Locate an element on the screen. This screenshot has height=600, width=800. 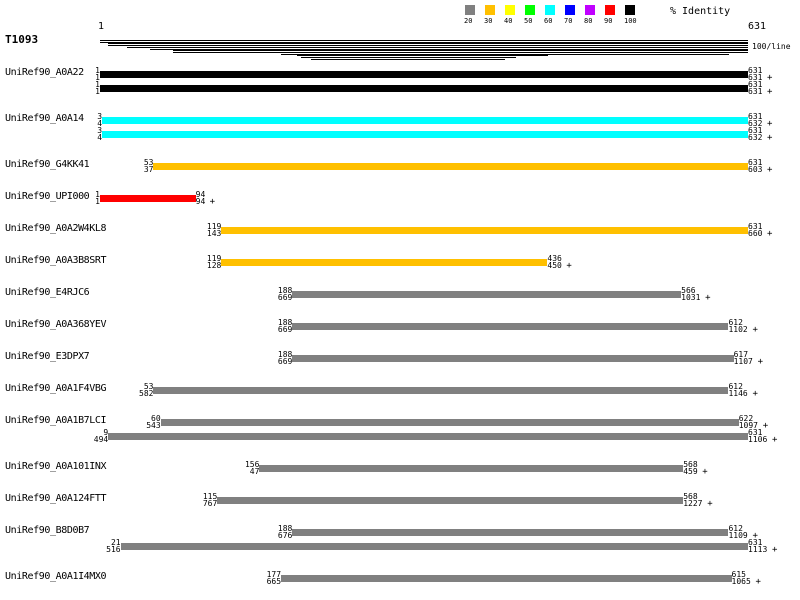
subject-start-pos: 543 is located at coordinates (153, 425).